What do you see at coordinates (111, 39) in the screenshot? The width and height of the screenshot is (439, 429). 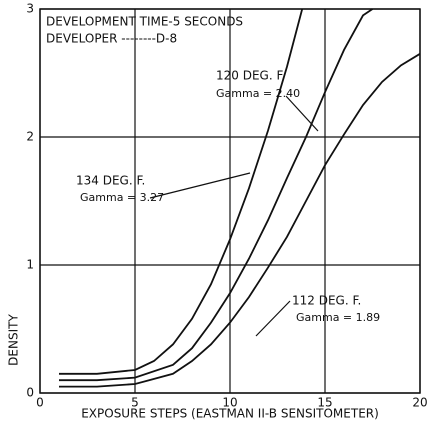 I see `annotation: DEVELOPER --------D-8` at bounding box center [111, 39].